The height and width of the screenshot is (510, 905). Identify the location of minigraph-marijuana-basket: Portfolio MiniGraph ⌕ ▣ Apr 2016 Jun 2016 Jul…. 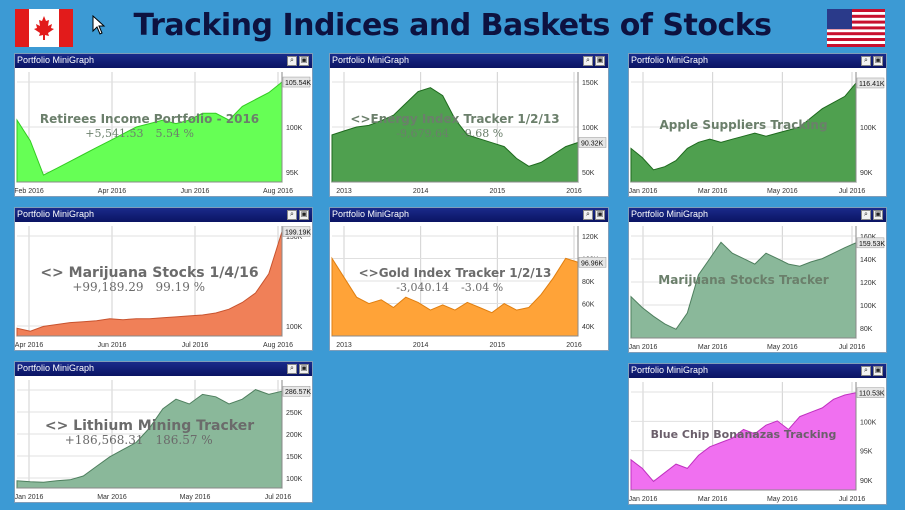
(163, 279).